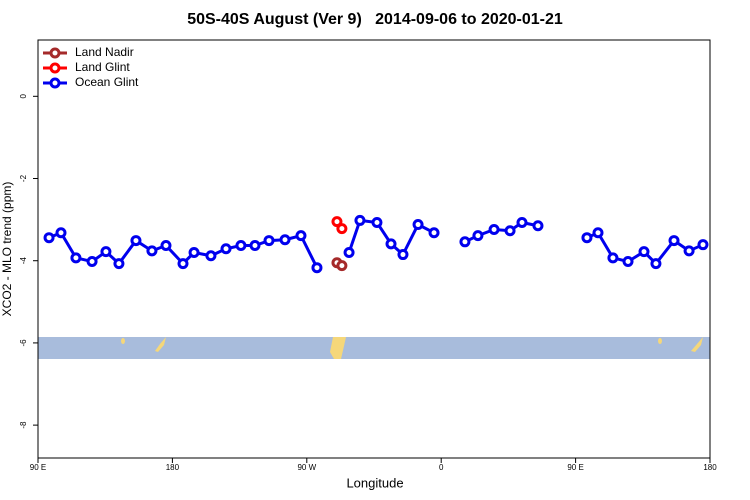  I want to click on y-tick-label: -2, so click(23, 178).